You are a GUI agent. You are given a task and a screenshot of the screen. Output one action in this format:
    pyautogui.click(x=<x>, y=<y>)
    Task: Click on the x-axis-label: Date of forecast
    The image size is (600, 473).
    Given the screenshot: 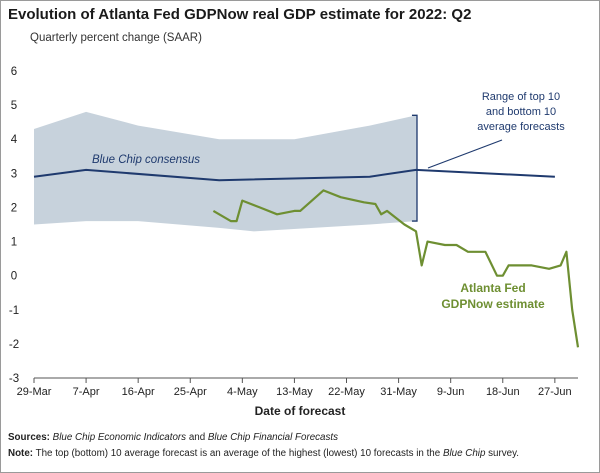 What is the action you would take?
    pyautogui.click(x=300, y=411)
    